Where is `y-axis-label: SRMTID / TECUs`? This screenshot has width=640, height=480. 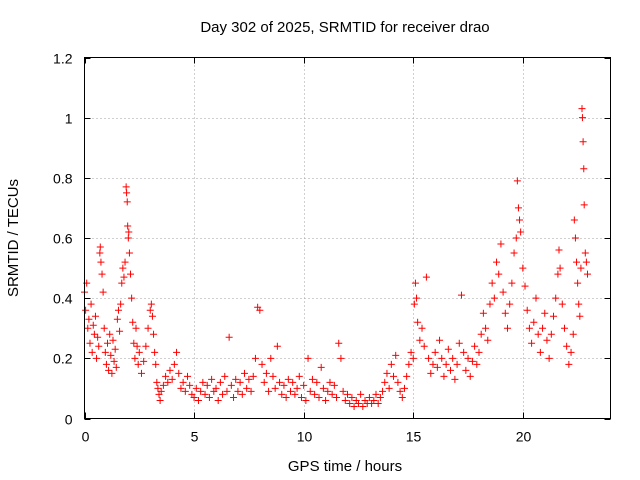 y-axis-label: SRMTID / TECUs is located at coordinates (13, 238).